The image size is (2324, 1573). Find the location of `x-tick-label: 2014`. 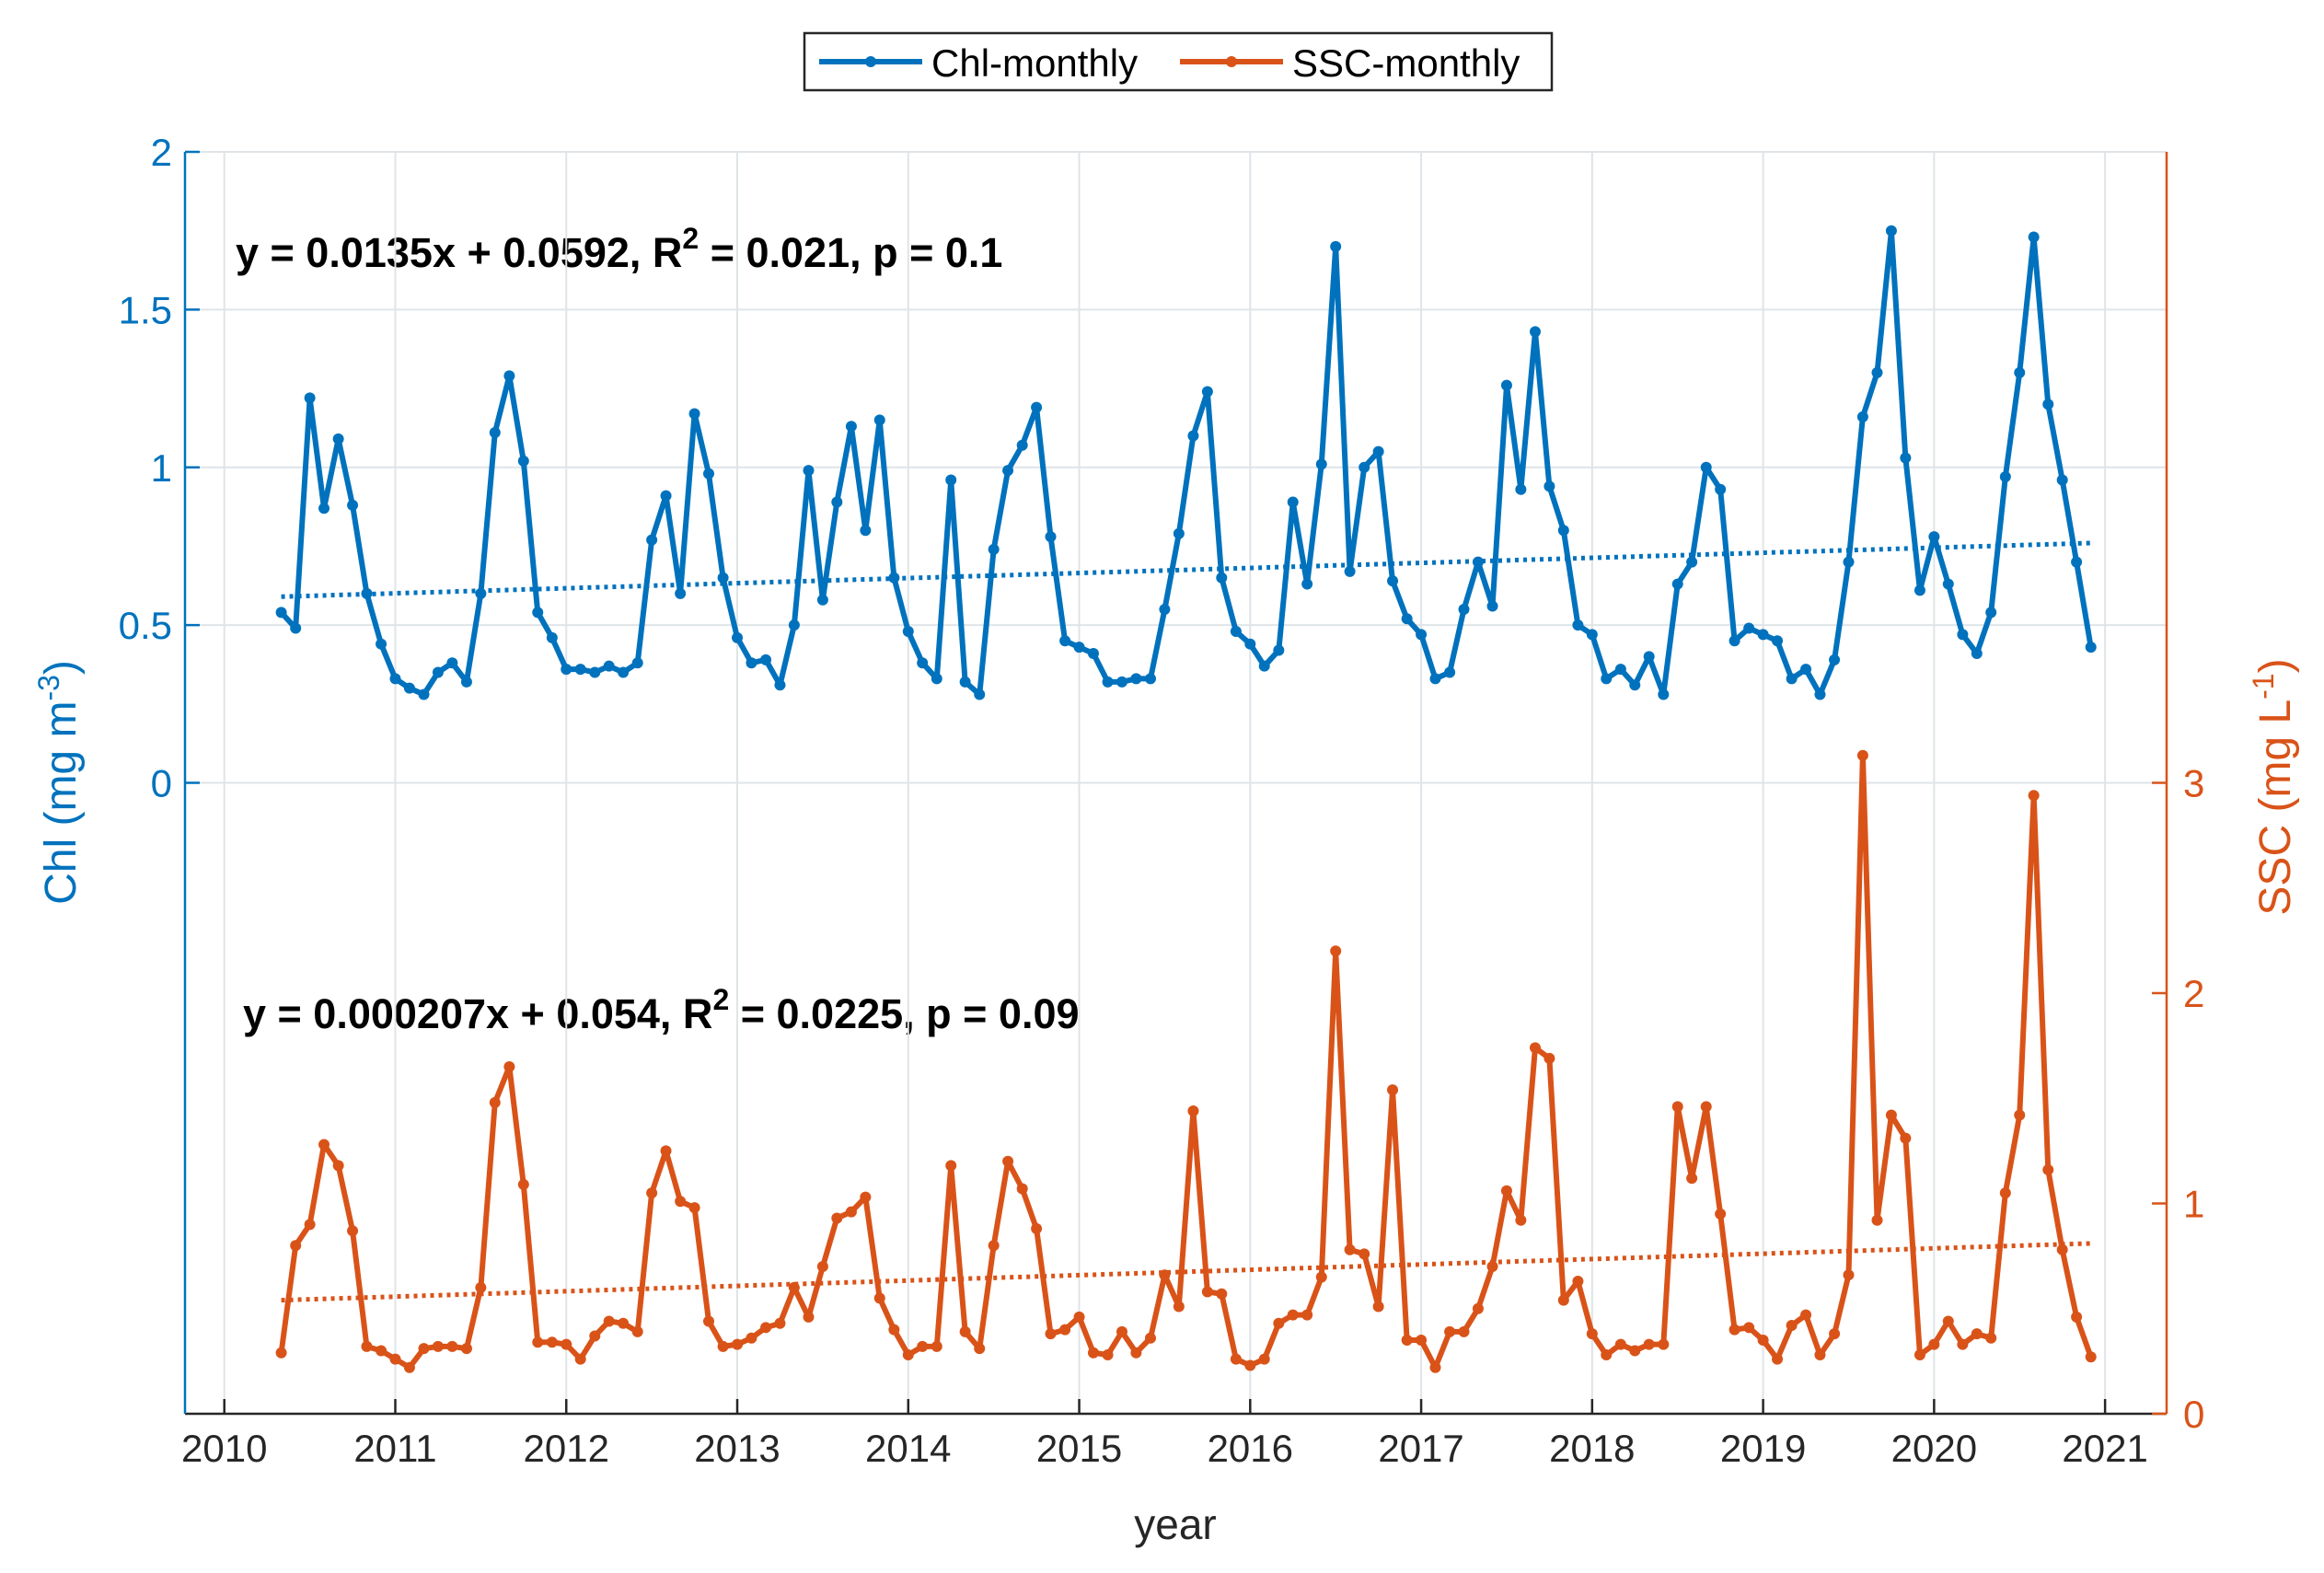

x-tick-label: 2014 is located at coordinates (908, 1448).